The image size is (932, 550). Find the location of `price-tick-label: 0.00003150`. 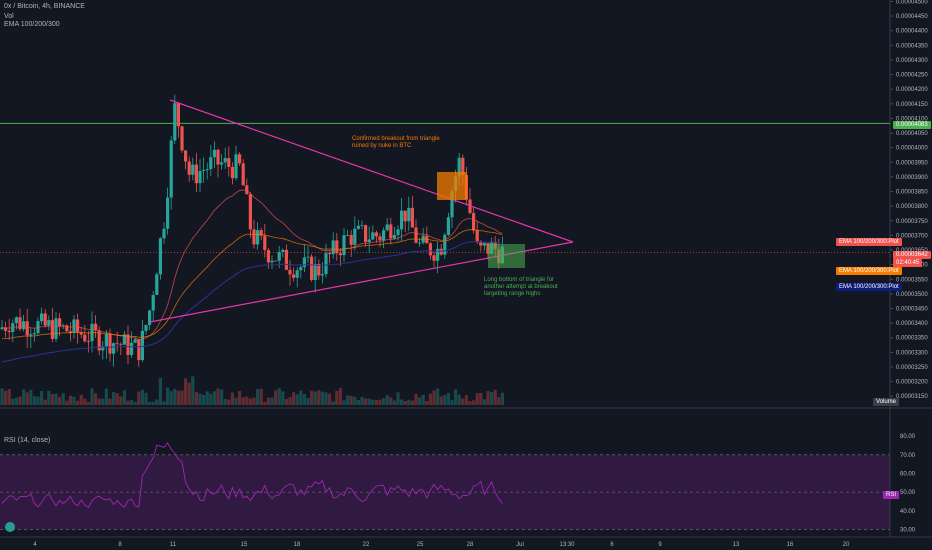

price-tick-label: 0.00003150 is located at coordinates (912, 397).